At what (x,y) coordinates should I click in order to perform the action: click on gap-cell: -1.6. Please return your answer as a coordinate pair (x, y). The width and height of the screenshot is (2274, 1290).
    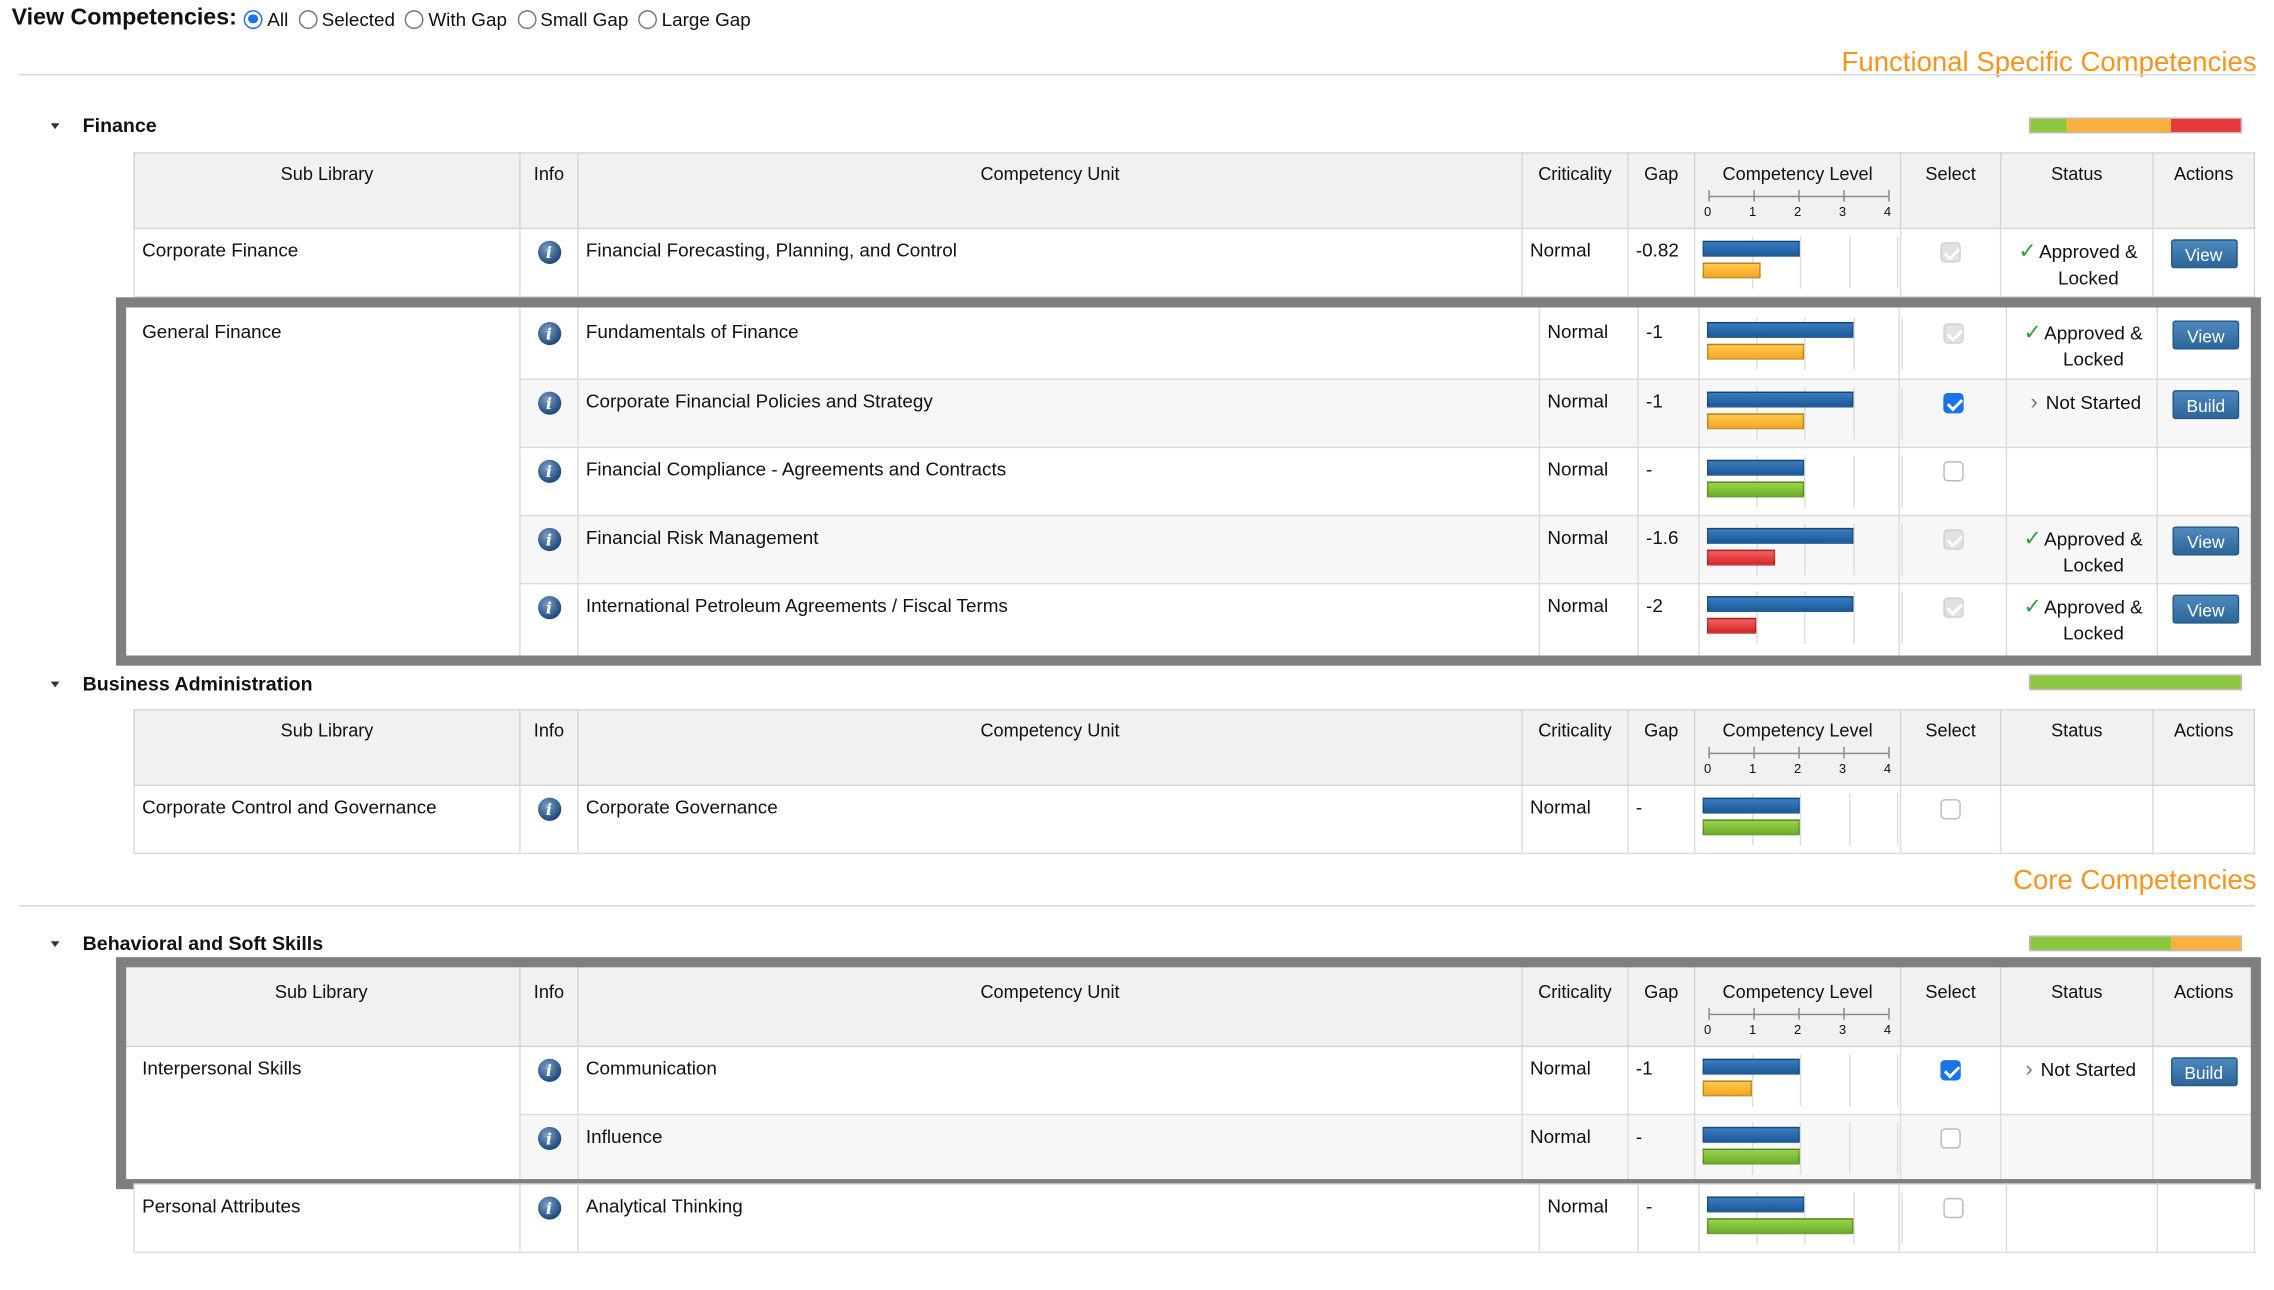
    Looking at the image, I should click on (1668, 549).